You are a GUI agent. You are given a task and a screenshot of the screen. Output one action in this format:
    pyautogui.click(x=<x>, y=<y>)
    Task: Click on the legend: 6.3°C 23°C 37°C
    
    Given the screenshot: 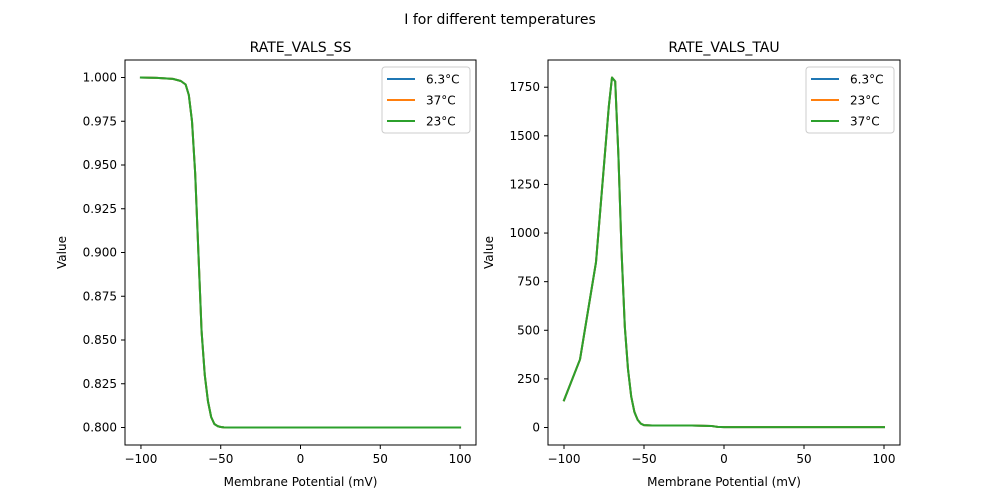 What is the action you would take?
    pyautogui.click(x=850, y=100)
    